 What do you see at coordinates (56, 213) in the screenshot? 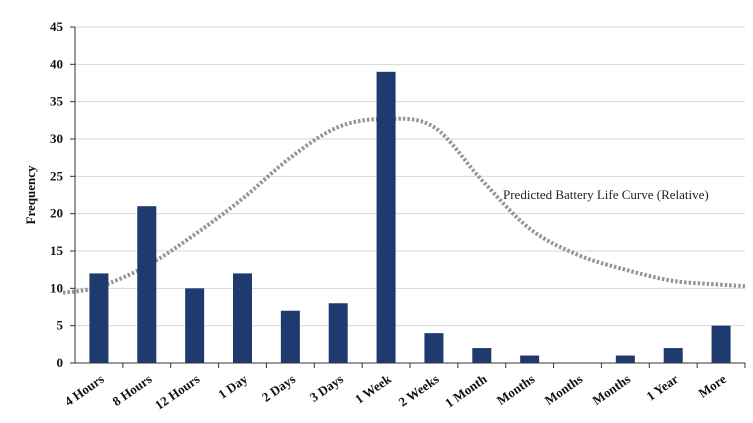
I see `y-tick-label: 20` at bounding box center [56, 213].